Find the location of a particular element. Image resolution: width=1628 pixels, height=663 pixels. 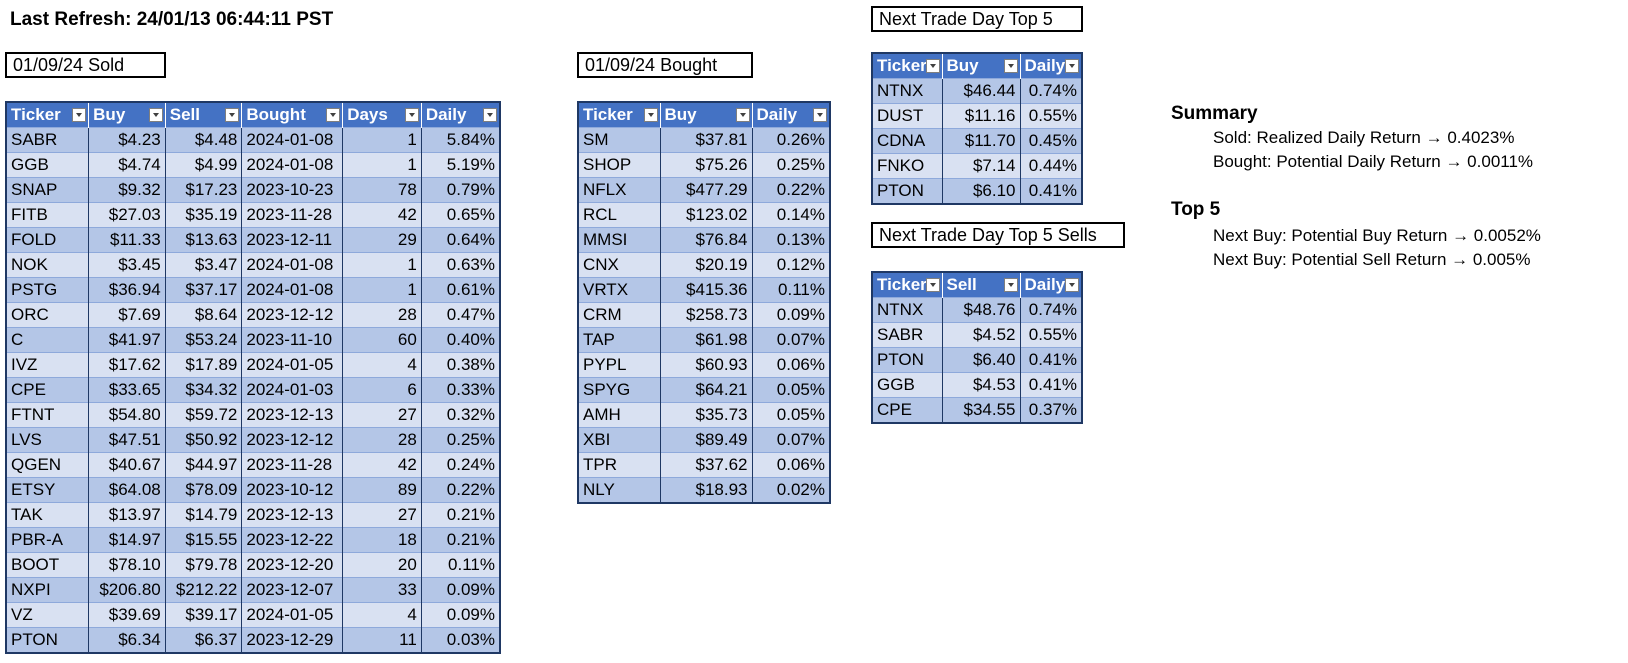

cell-ticker: NOK is located at coordinates (48, 265).